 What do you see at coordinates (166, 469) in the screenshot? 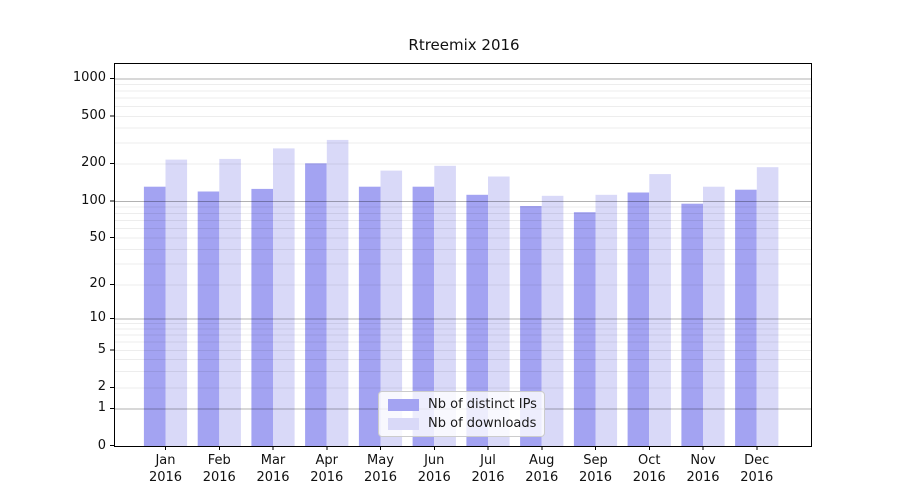
I see `x-axis-tick-label: Jan 2016` at bounding box center [166, 469].